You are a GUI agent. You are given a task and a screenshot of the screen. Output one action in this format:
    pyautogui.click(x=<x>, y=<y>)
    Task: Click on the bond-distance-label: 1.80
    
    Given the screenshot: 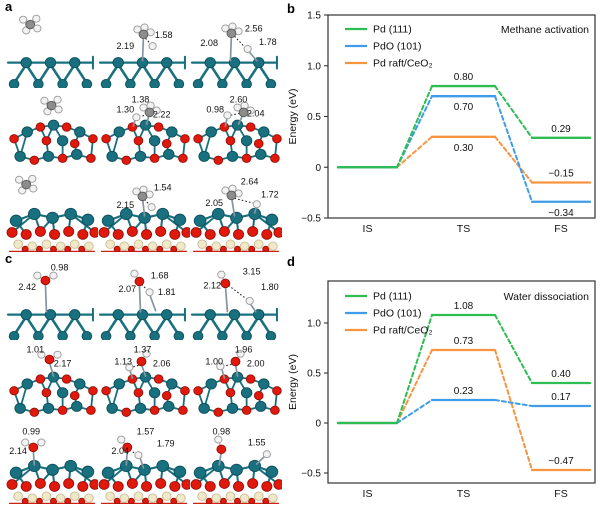 What is the action you would take?
    pyautogui.click(x=270, y=287)
    